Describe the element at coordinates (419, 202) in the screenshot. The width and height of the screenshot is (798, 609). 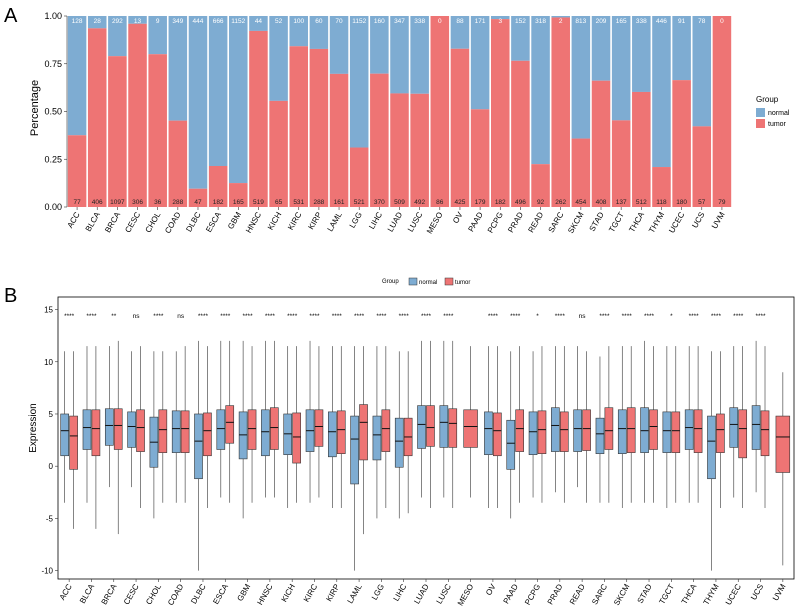
I see `count-label-tumor: 492` at that location.